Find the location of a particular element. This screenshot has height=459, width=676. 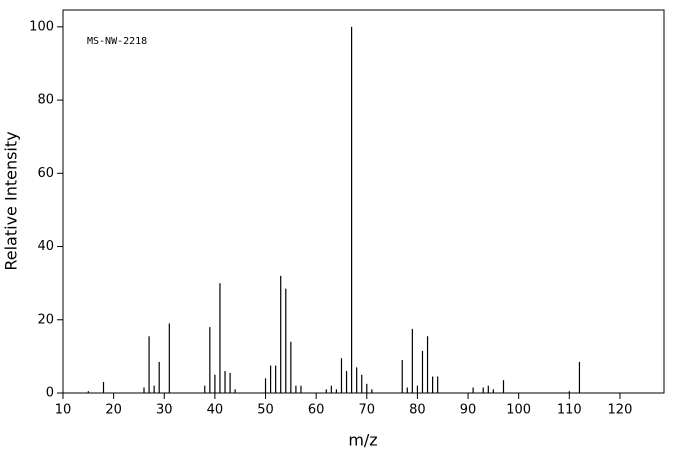

y-tick-label: 80 is located at coordinates (45, 100).